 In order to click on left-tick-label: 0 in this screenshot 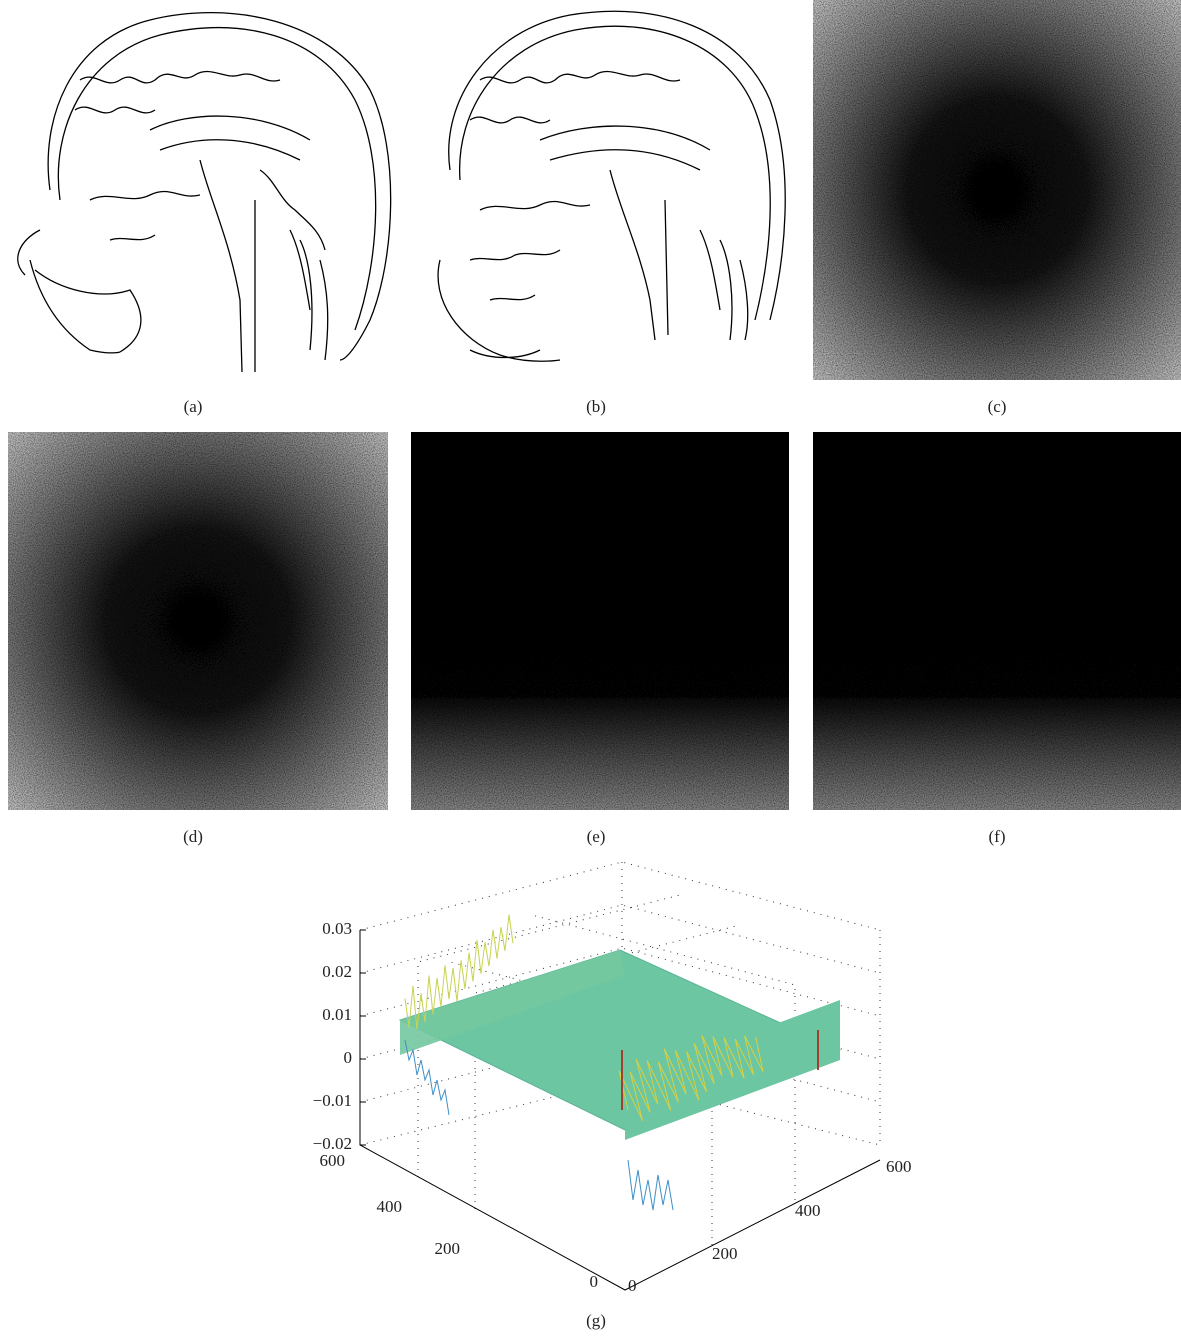, I will do `click(594, 1281)`.